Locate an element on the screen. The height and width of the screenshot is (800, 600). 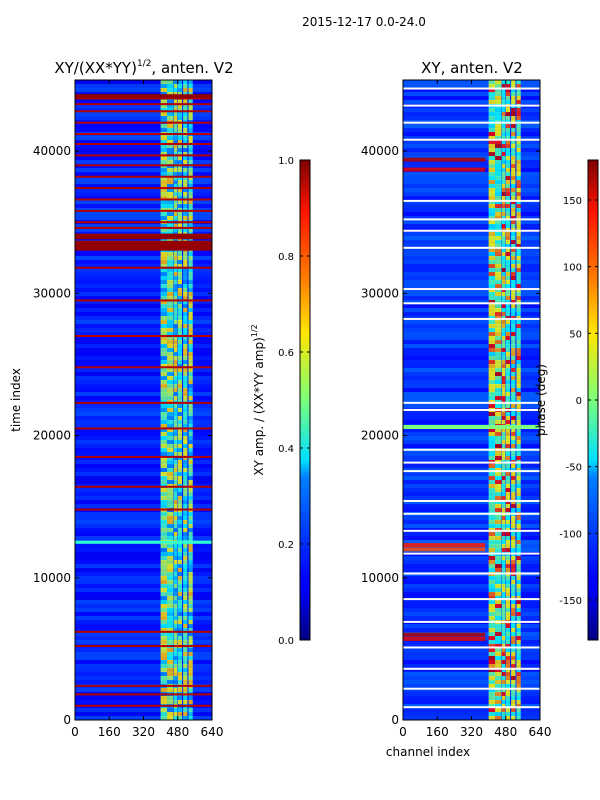
colorbar-tick-label: 0.4 is located at coordinates (286, 449).